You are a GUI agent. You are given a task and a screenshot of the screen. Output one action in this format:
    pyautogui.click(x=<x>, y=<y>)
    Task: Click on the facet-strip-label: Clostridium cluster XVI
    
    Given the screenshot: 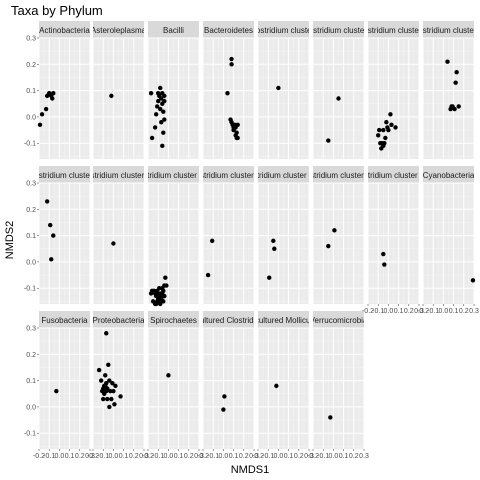 What is the action you would take?
    pyautogui.click(x=228, y=175)
    